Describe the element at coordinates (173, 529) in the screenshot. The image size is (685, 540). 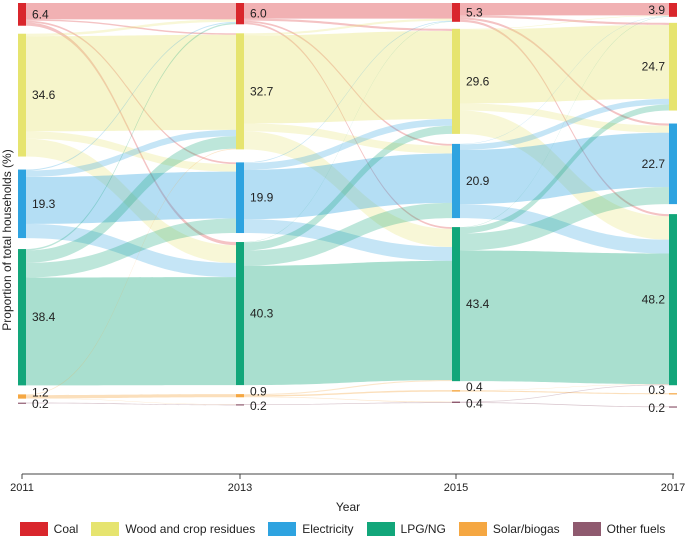
I see `legend-item-wood: Wood and crop residues` at that location.